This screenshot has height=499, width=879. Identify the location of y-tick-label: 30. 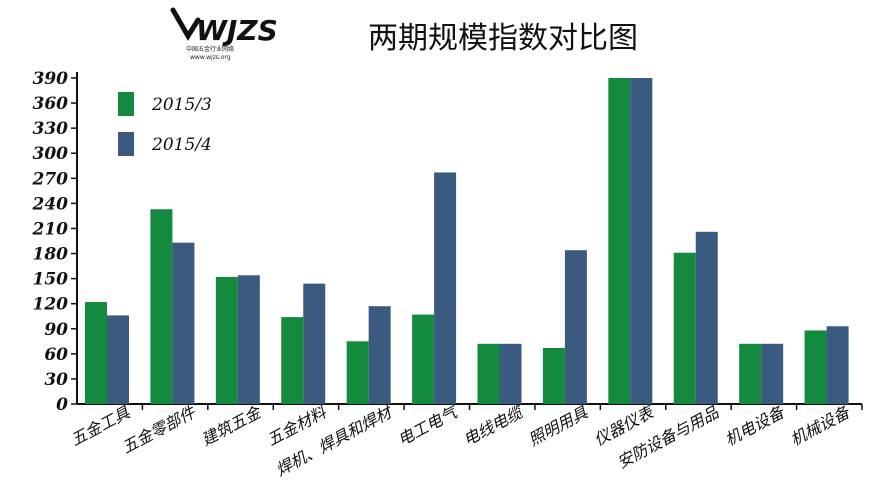
(56, 380).